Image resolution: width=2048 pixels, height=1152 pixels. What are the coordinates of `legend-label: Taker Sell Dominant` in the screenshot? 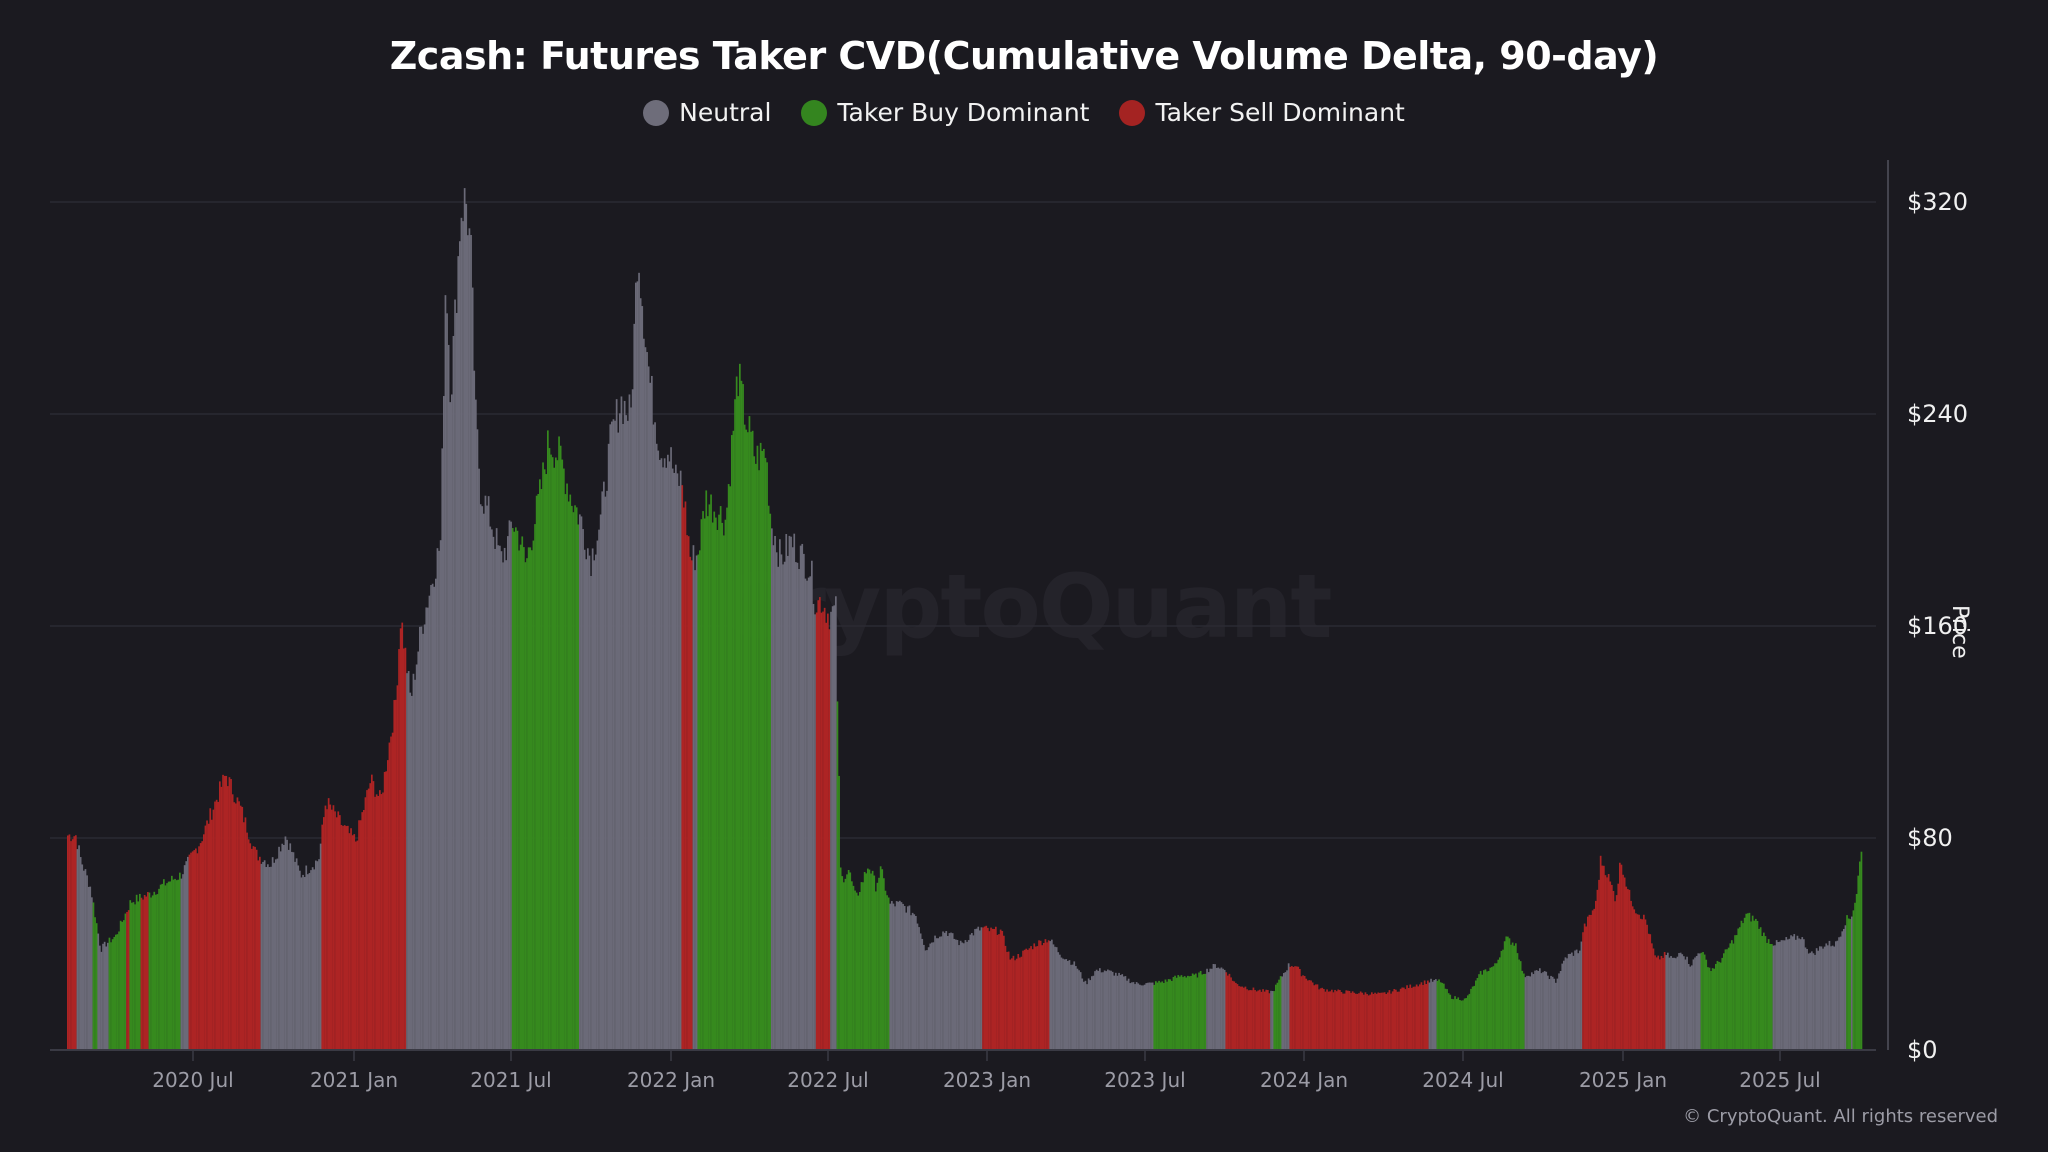 It's located at (1280, 112).